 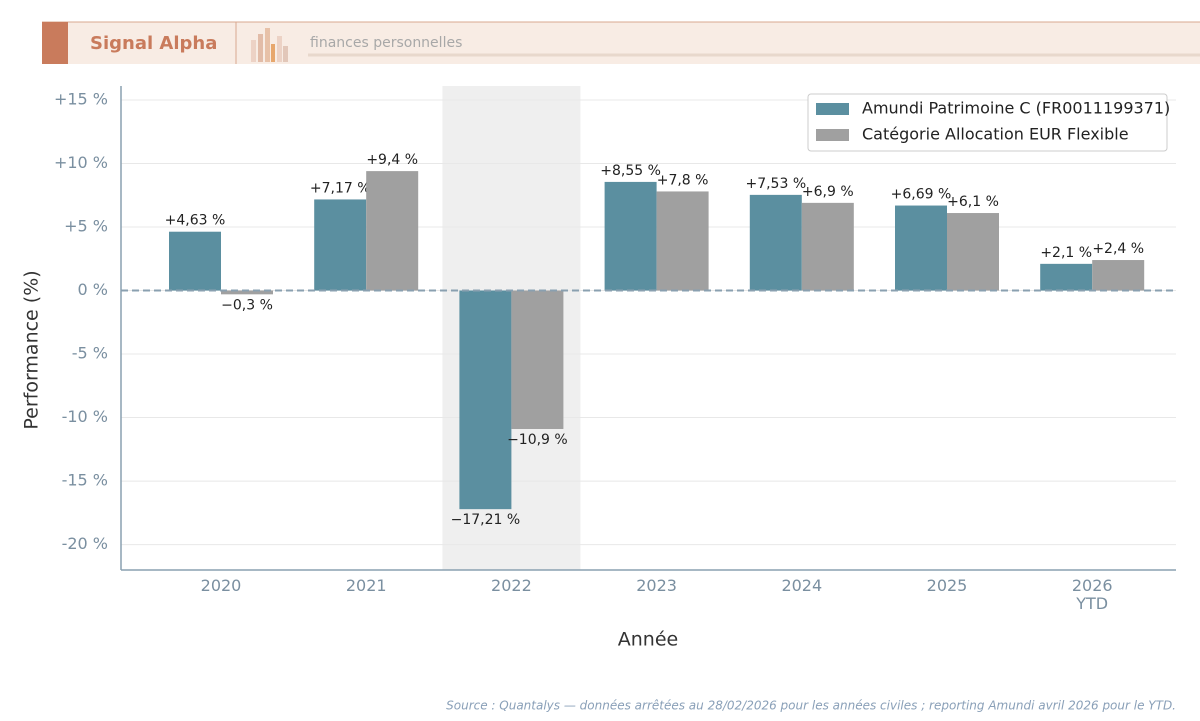 I want to click on y-tick-label: -20 %, so click(x=85, y=543).